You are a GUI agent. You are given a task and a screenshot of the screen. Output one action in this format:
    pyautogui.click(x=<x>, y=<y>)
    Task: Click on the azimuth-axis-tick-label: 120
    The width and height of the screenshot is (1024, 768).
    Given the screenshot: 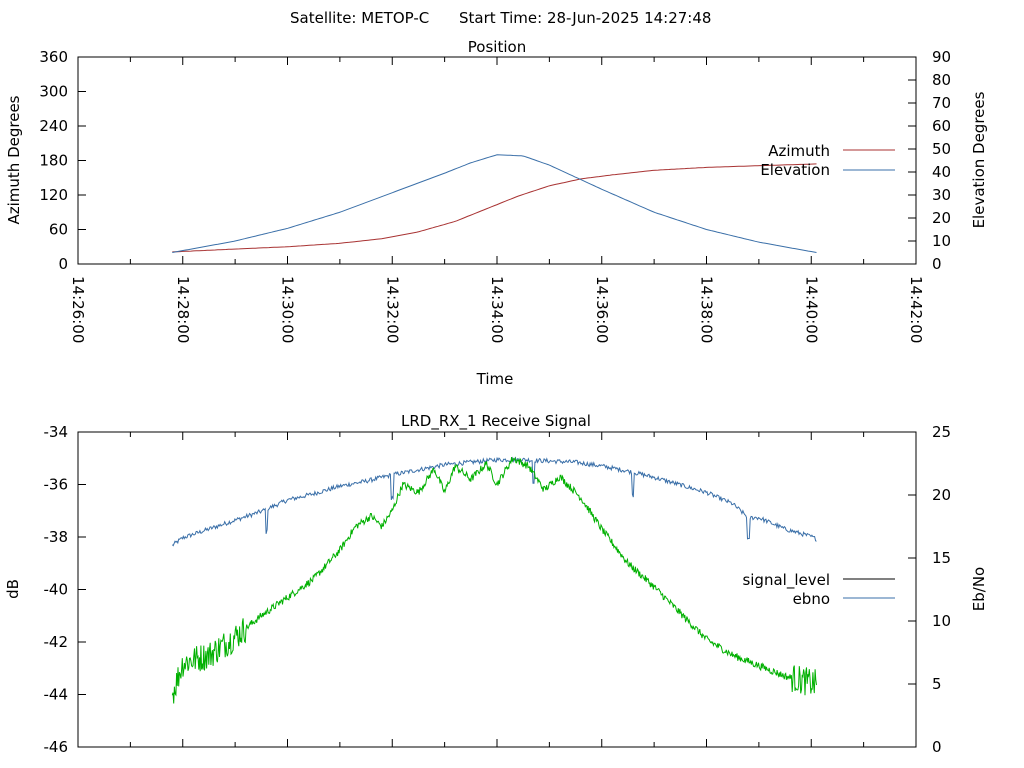 What is the action you would take?
    pyautogui.click(x=53, y=195)
    